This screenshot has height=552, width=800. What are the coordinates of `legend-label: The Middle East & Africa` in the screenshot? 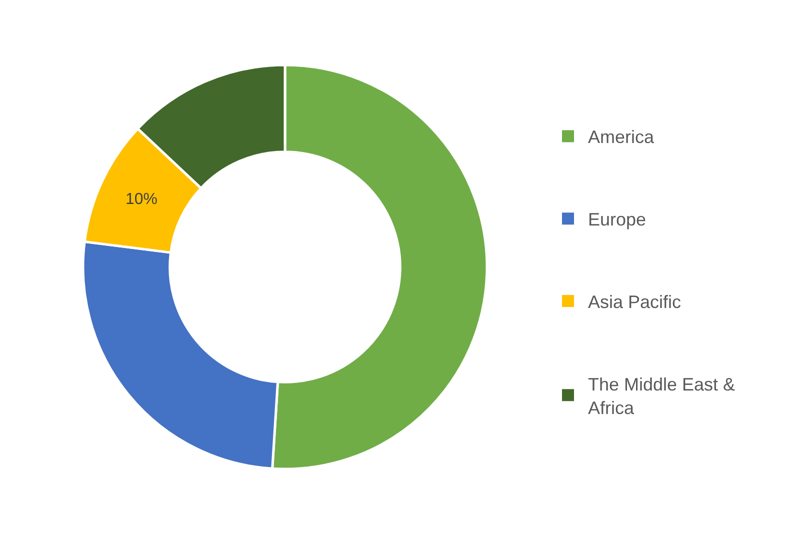 It's located at (662, 396).